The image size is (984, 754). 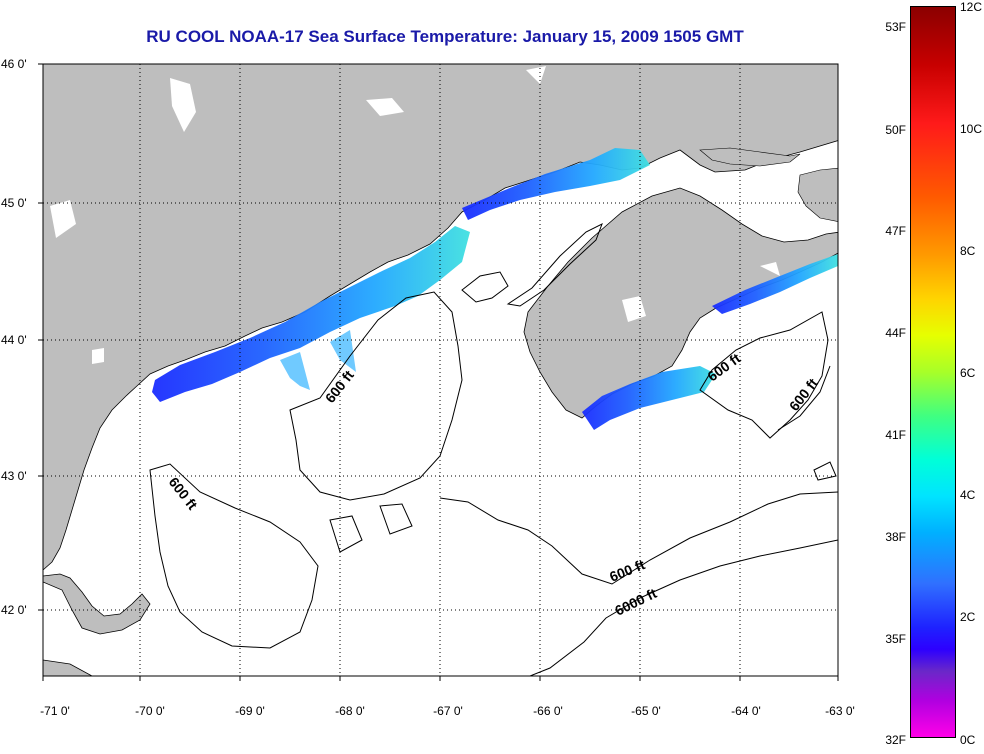 I want to click on x-tick-label: -70 0', so click(x=150, y=711).